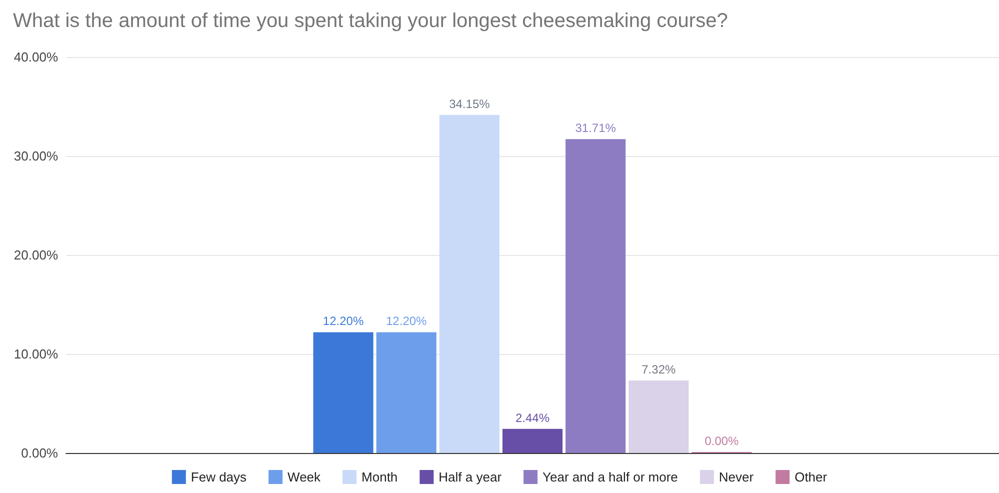 The image size is (999, 493). Describe the element at coordinates (36, 57) in the screenshot. I see `y-tick-label: 40.00%` at that location.